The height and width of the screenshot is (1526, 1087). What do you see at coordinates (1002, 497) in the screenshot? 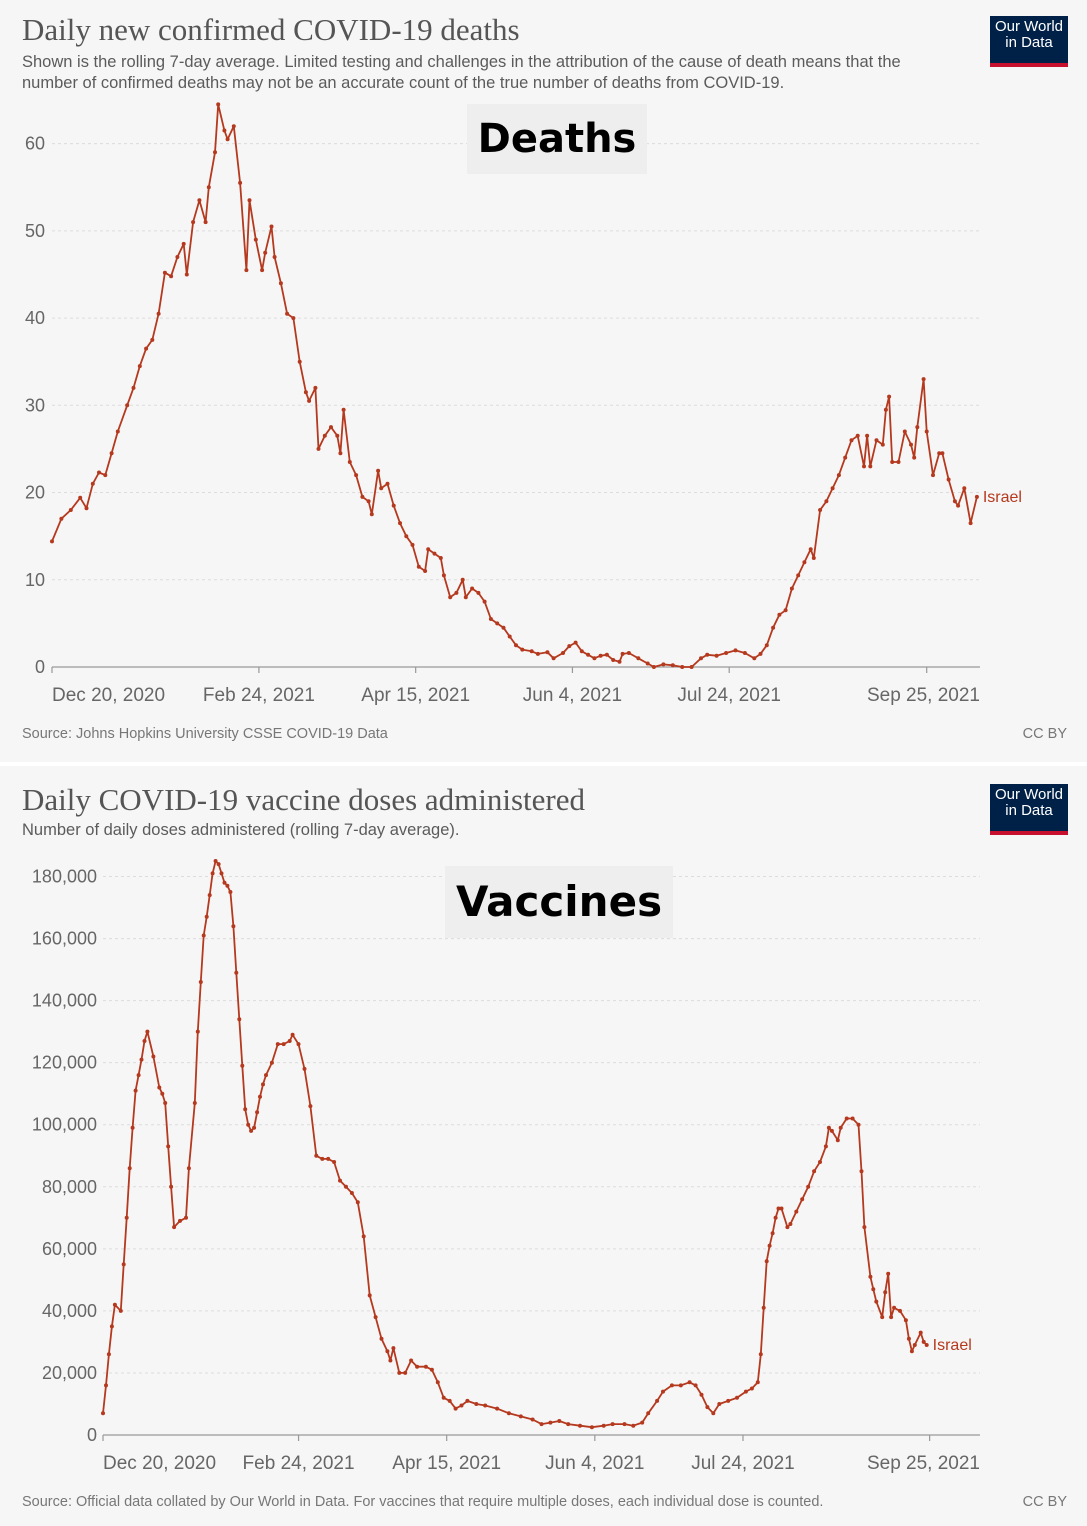
I see `deaths-series-label-israel: Israel` at bounding box center [1002, 497].